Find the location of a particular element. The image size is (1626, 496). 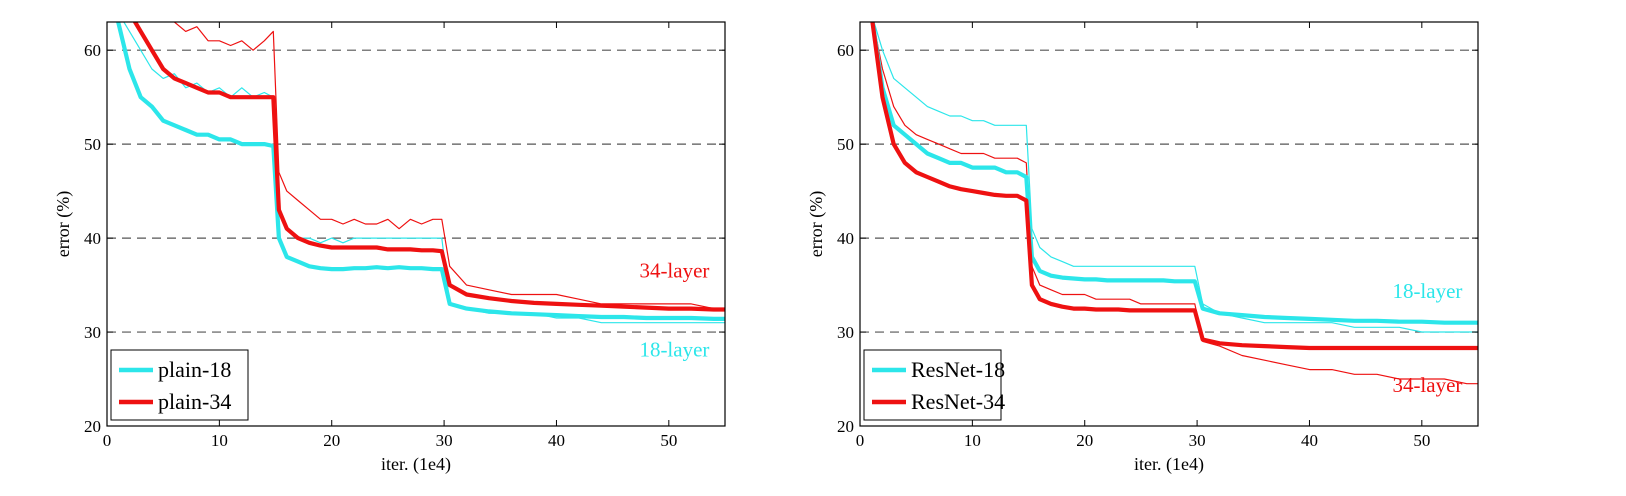

legend-label-resnet-34: ResNet-34 is located at coordinates (958, 401).